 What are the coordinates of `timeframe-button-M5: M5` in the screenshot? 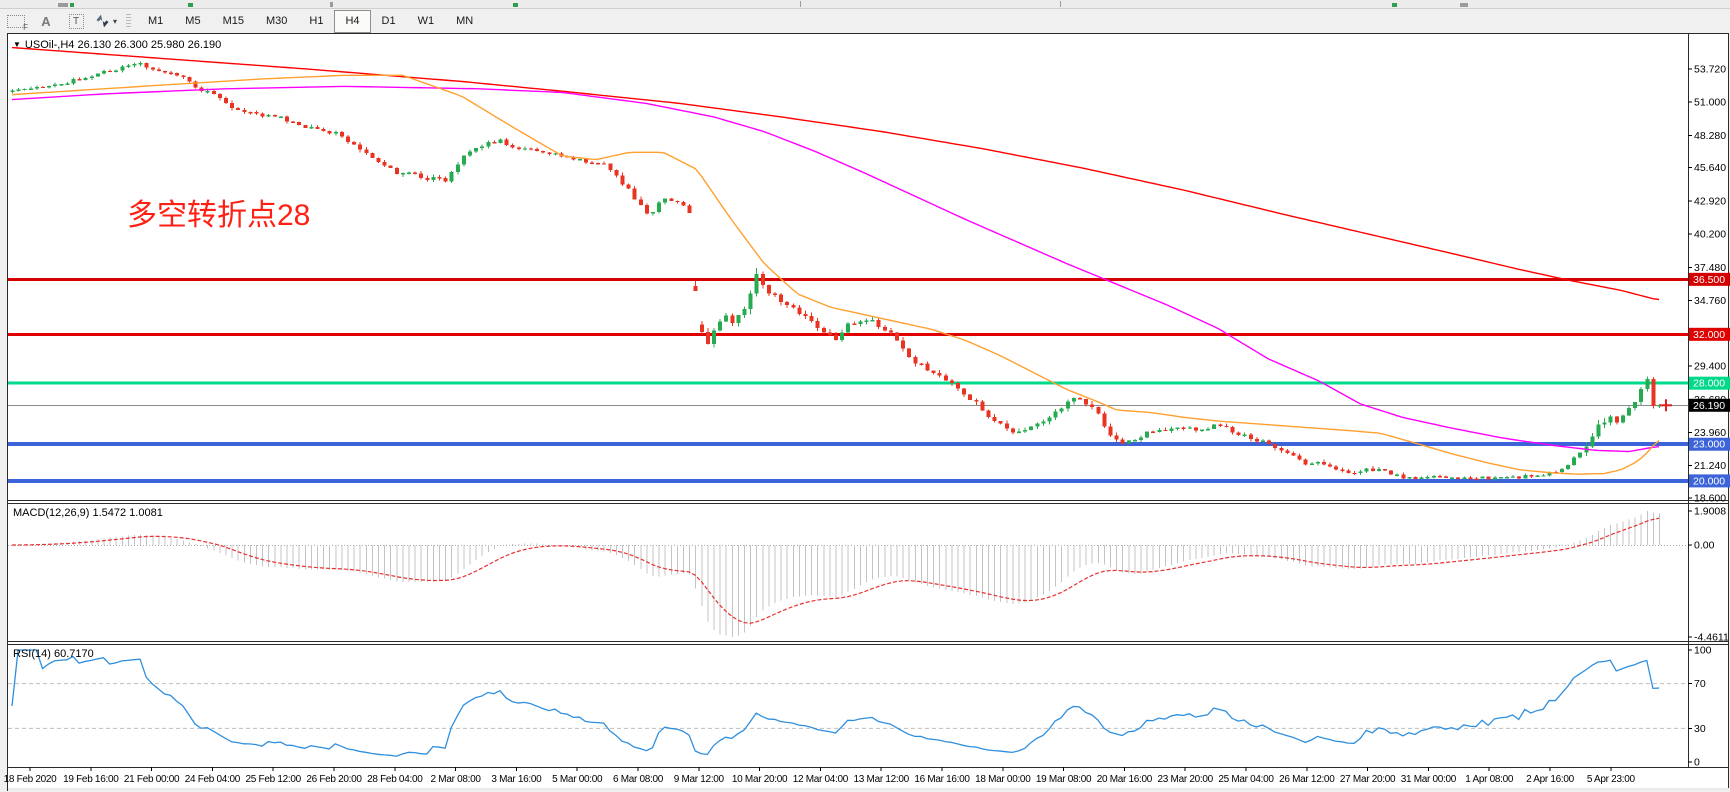 It's located at (193, 20).